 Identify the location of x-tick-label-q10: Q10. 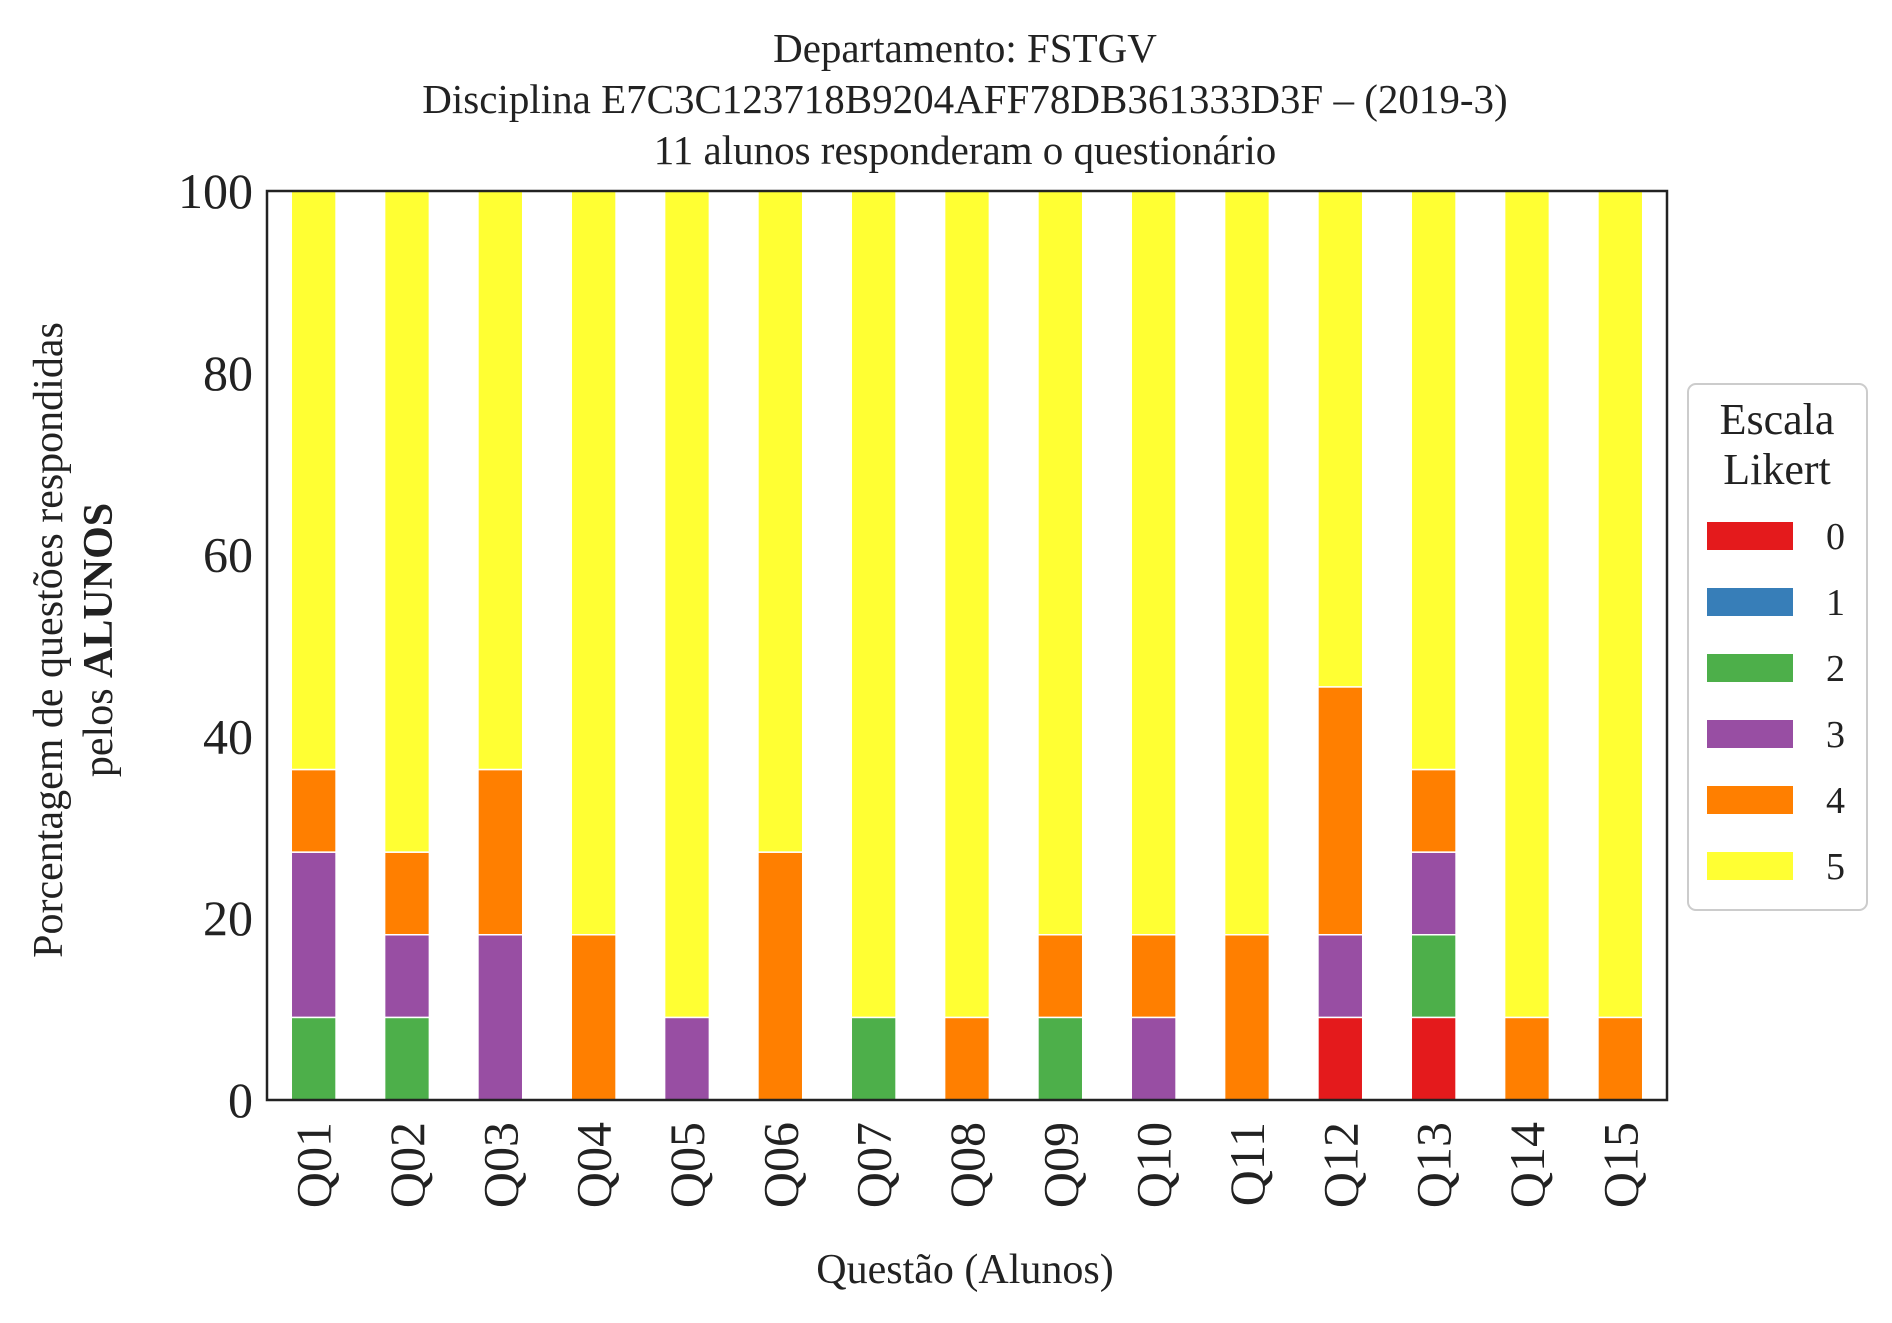
(1154, 1165).